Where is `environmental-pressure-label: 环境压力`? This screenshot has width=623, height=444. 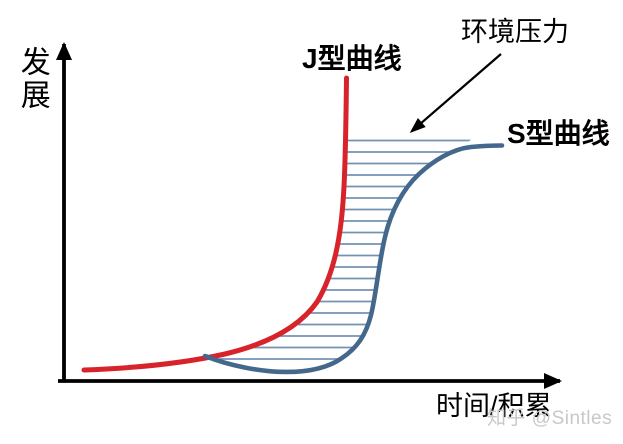
environmental-pressure-label: 环境压力 is located at coordinates (515, 32).